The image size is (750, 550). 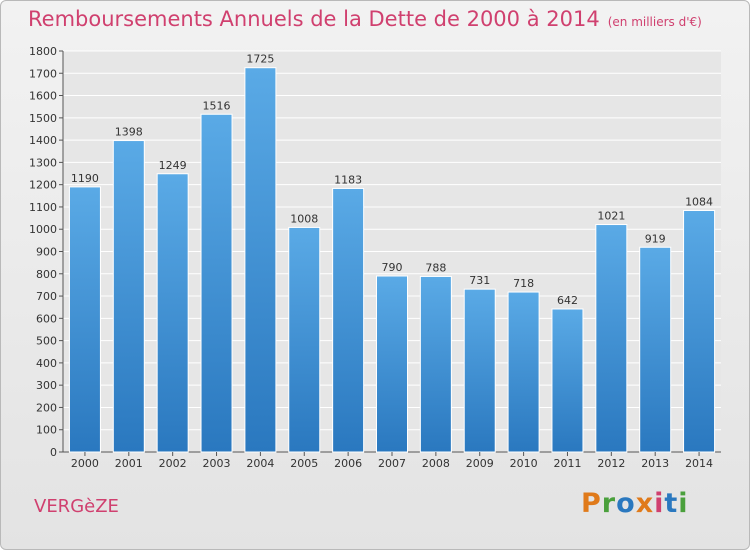 I want to click on y-tick-label: 1600, so click(x=43, y=96).